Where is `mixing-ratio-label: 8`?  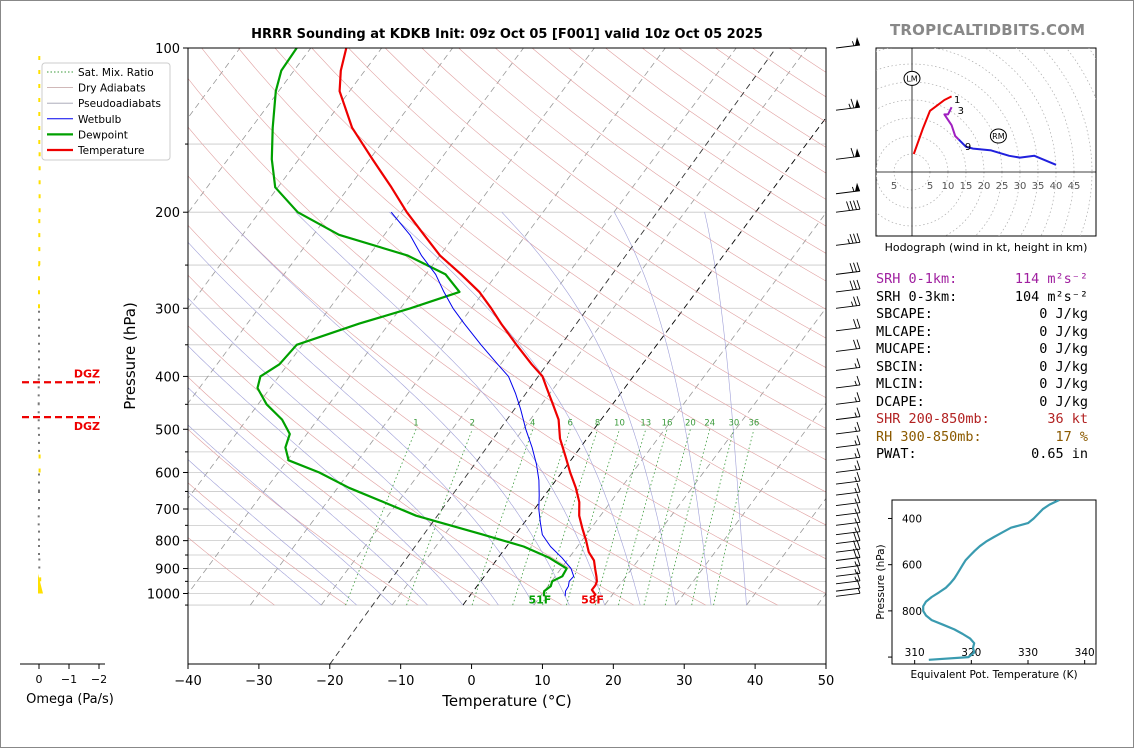
mixing-ratio-label: 8 is located at coordinates (597, 423).